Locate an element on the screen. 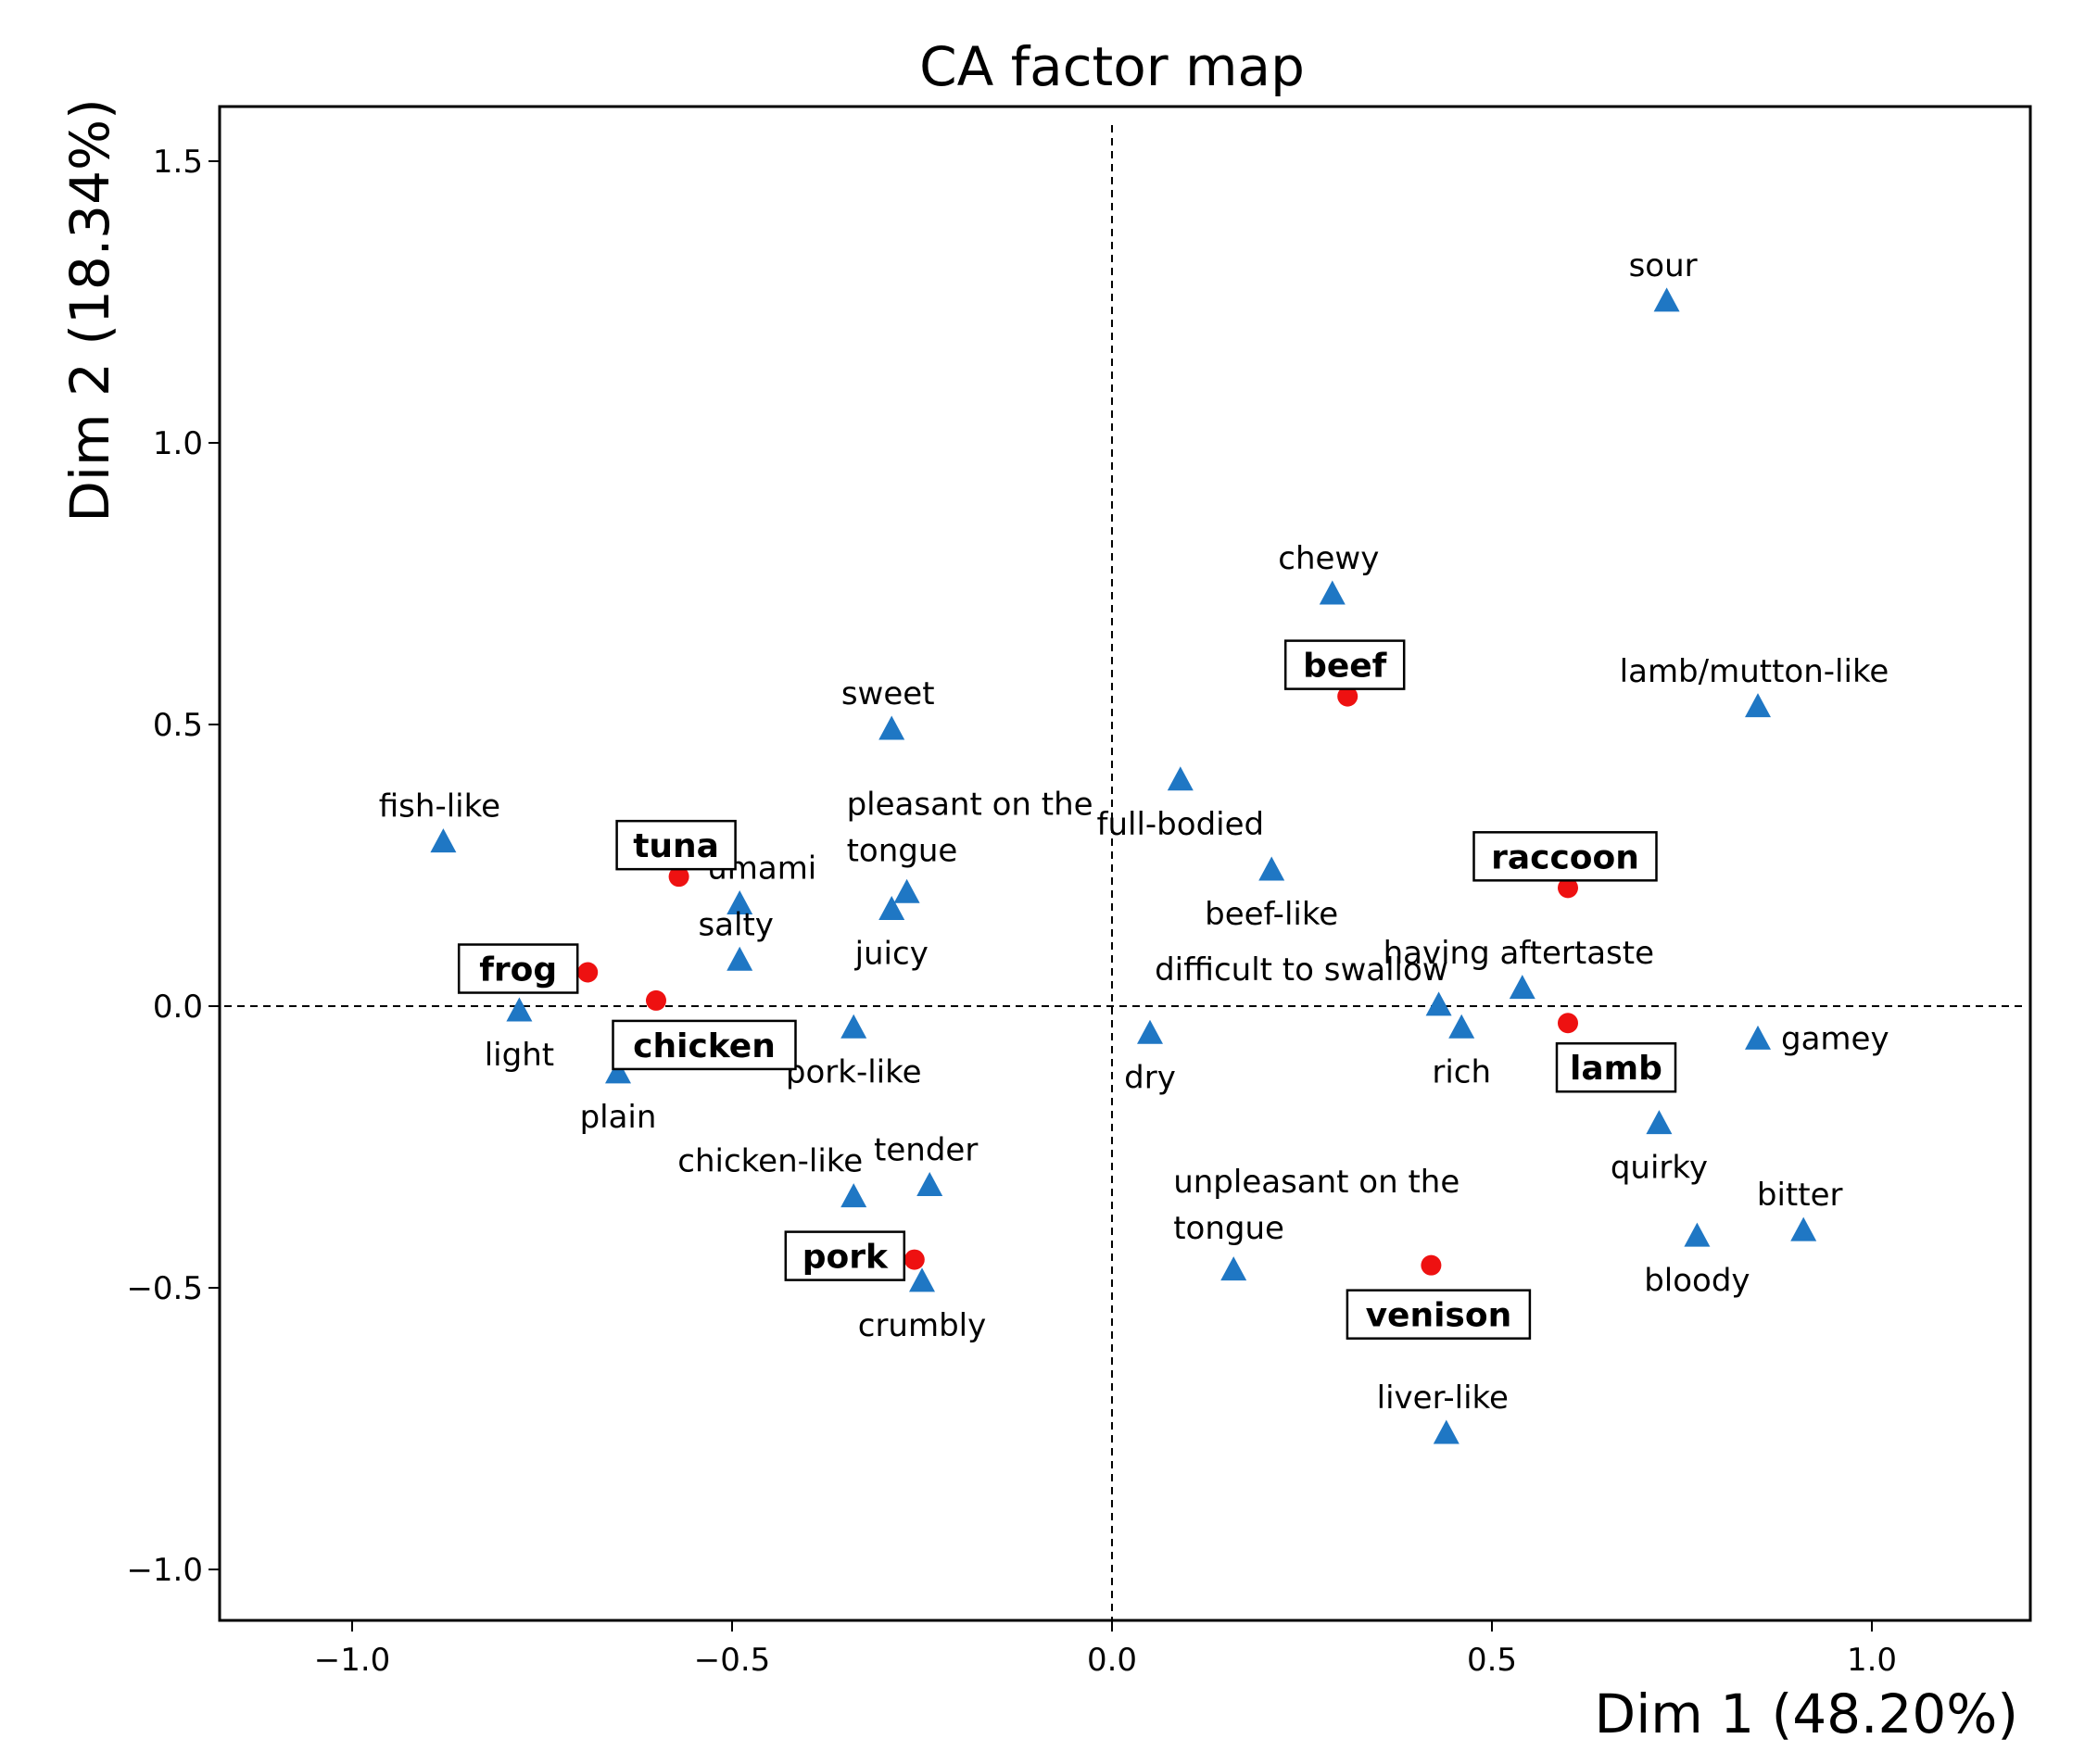  row-label-box-chicken is located at coordinates (704, 1045).